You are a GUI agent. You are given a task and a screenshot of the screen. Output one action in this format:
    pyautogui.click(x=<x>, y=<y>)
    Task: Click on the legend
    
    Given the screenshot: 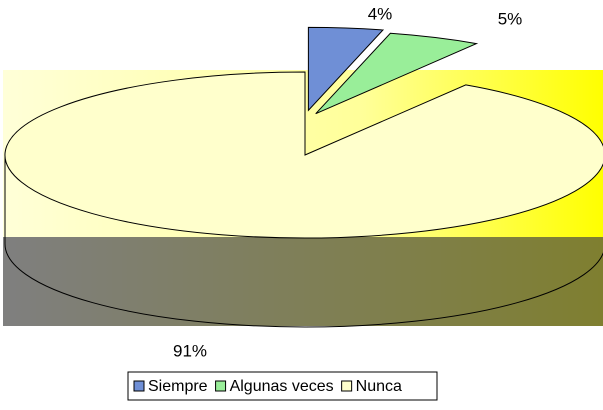 What is the action you would take?
    pyautogui.click(x=282, y=386)
    